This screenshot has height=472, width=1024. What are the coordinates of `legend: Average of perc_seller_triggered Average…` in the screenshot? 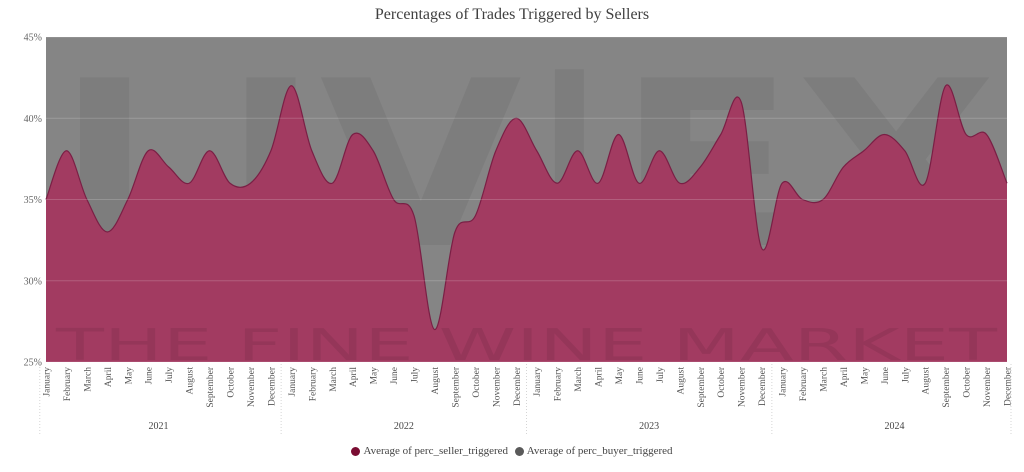 It's located at (512, 452).